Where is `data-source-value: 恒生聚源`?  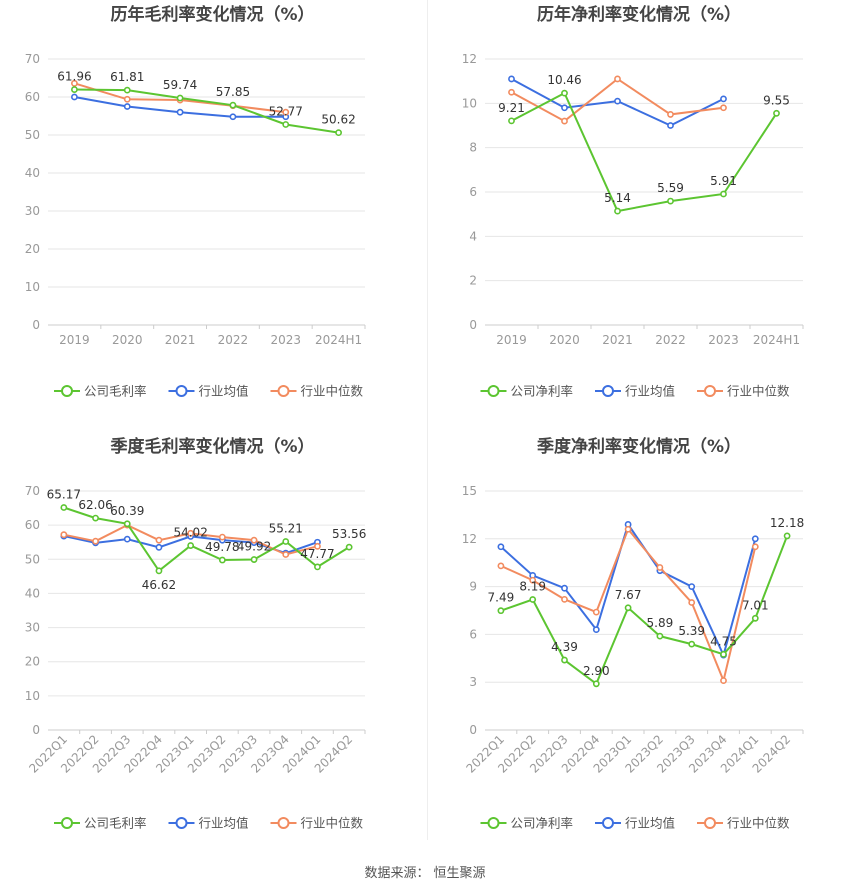 data-source-value: 恒生聚源 is located at coordinates (459, 873).